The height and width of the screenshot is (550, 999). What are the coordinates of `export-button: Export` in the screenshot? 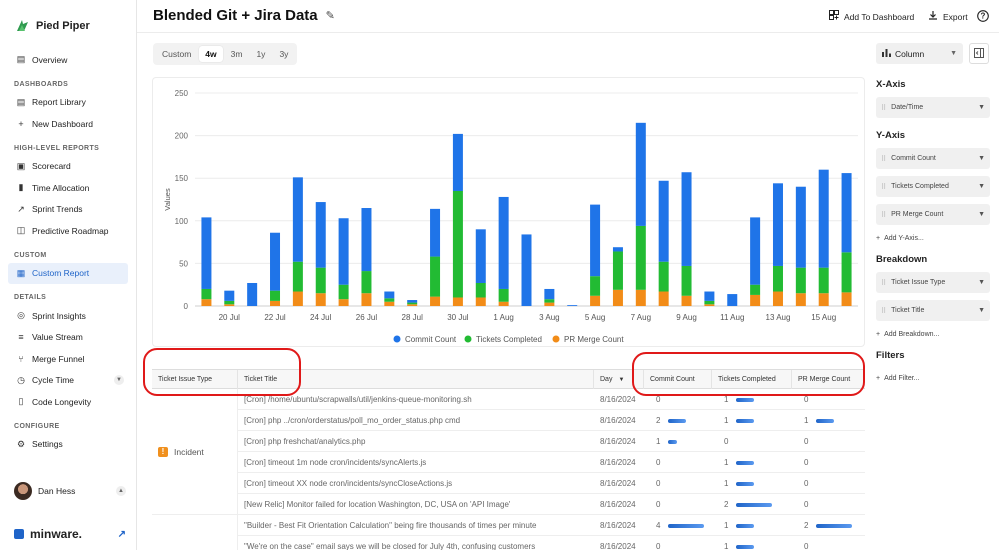 It's located at (948, 16).